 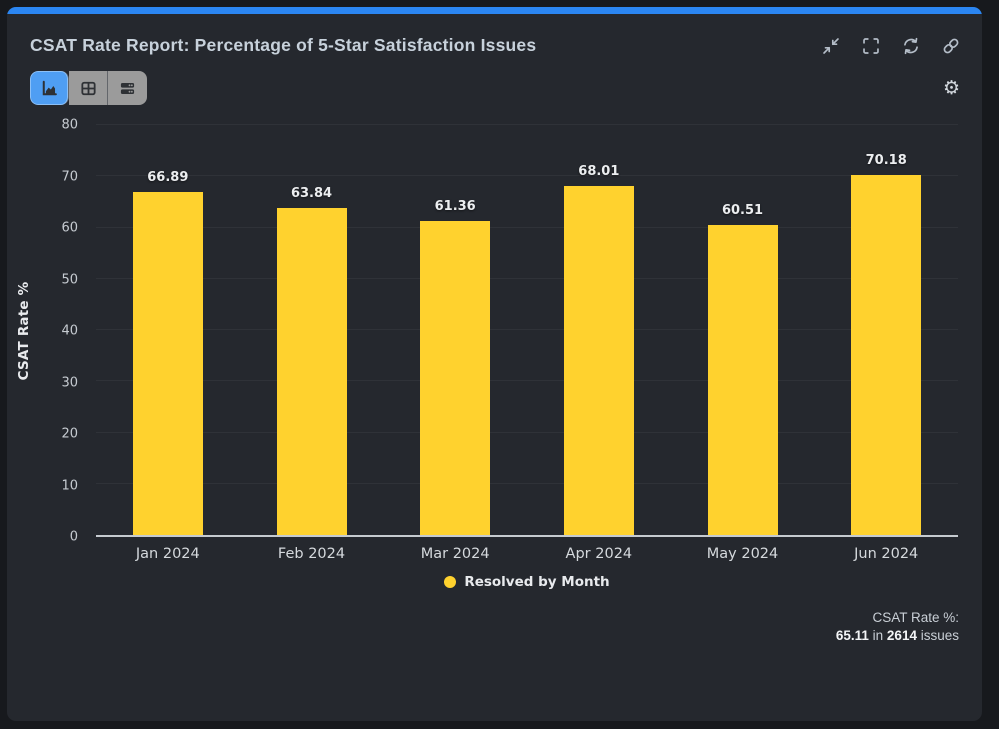 I want to click on bar-jun-2024, so click(x=886, y=355).